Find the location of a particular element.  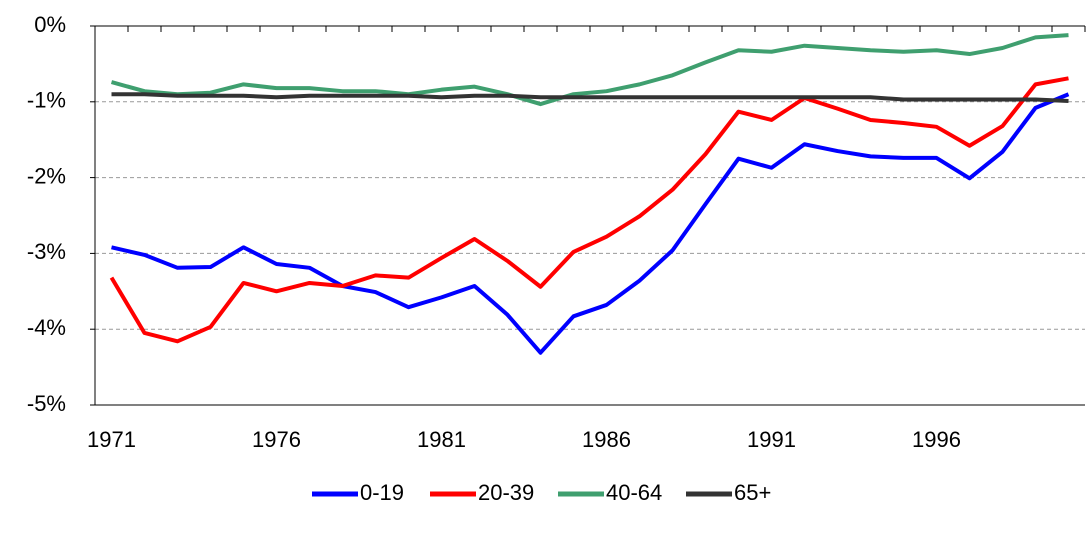

x-tick-label: 1981 is located at coordinates (441, 439).